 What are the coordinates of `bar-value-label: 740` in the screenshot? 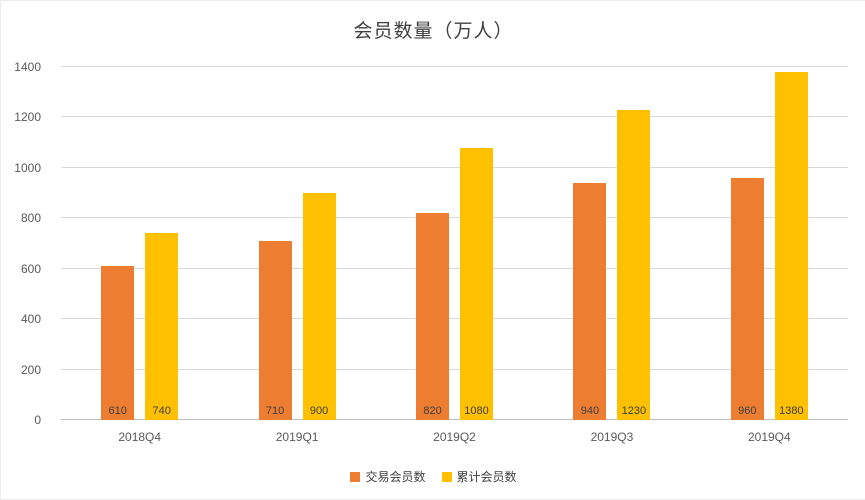 It's located at (161, 411).